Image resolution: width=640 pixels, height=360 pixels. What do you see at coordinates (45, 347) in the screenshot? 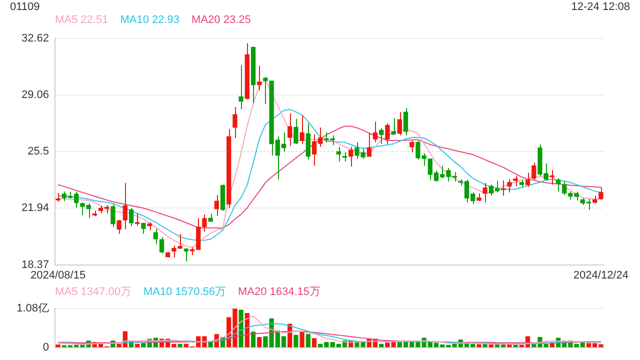
I see `y-tick-label: 0` at bounding box center [45, 347].